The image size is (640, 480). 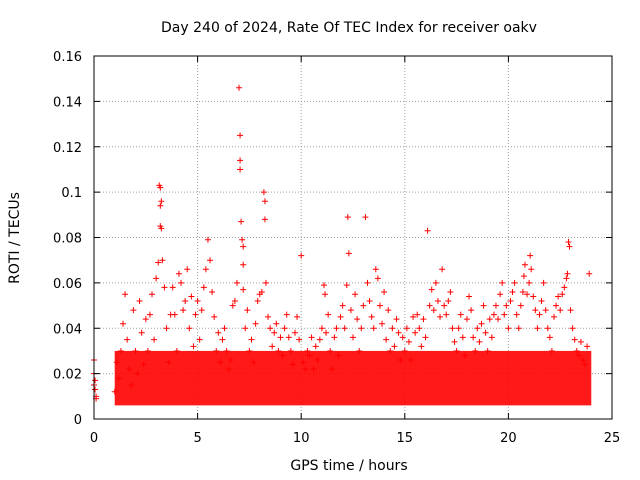 I want to click on y-tick-label: 0.14, so click(x=67, y=102).